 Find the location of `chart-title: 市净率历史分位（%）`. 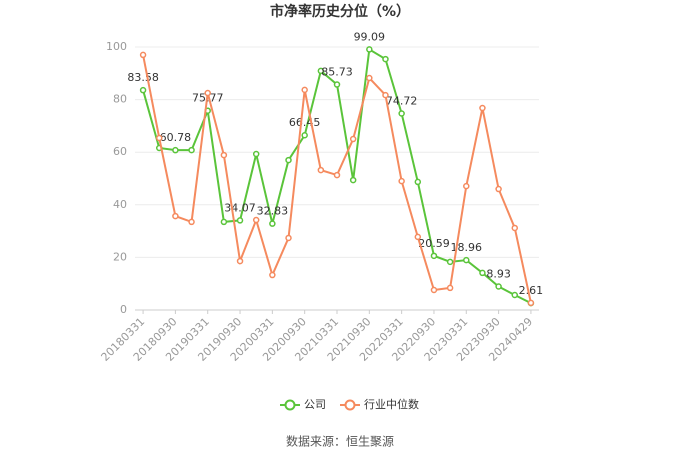

chart-title: 市净率历史分位（%） is located at coordinates (340, 11).